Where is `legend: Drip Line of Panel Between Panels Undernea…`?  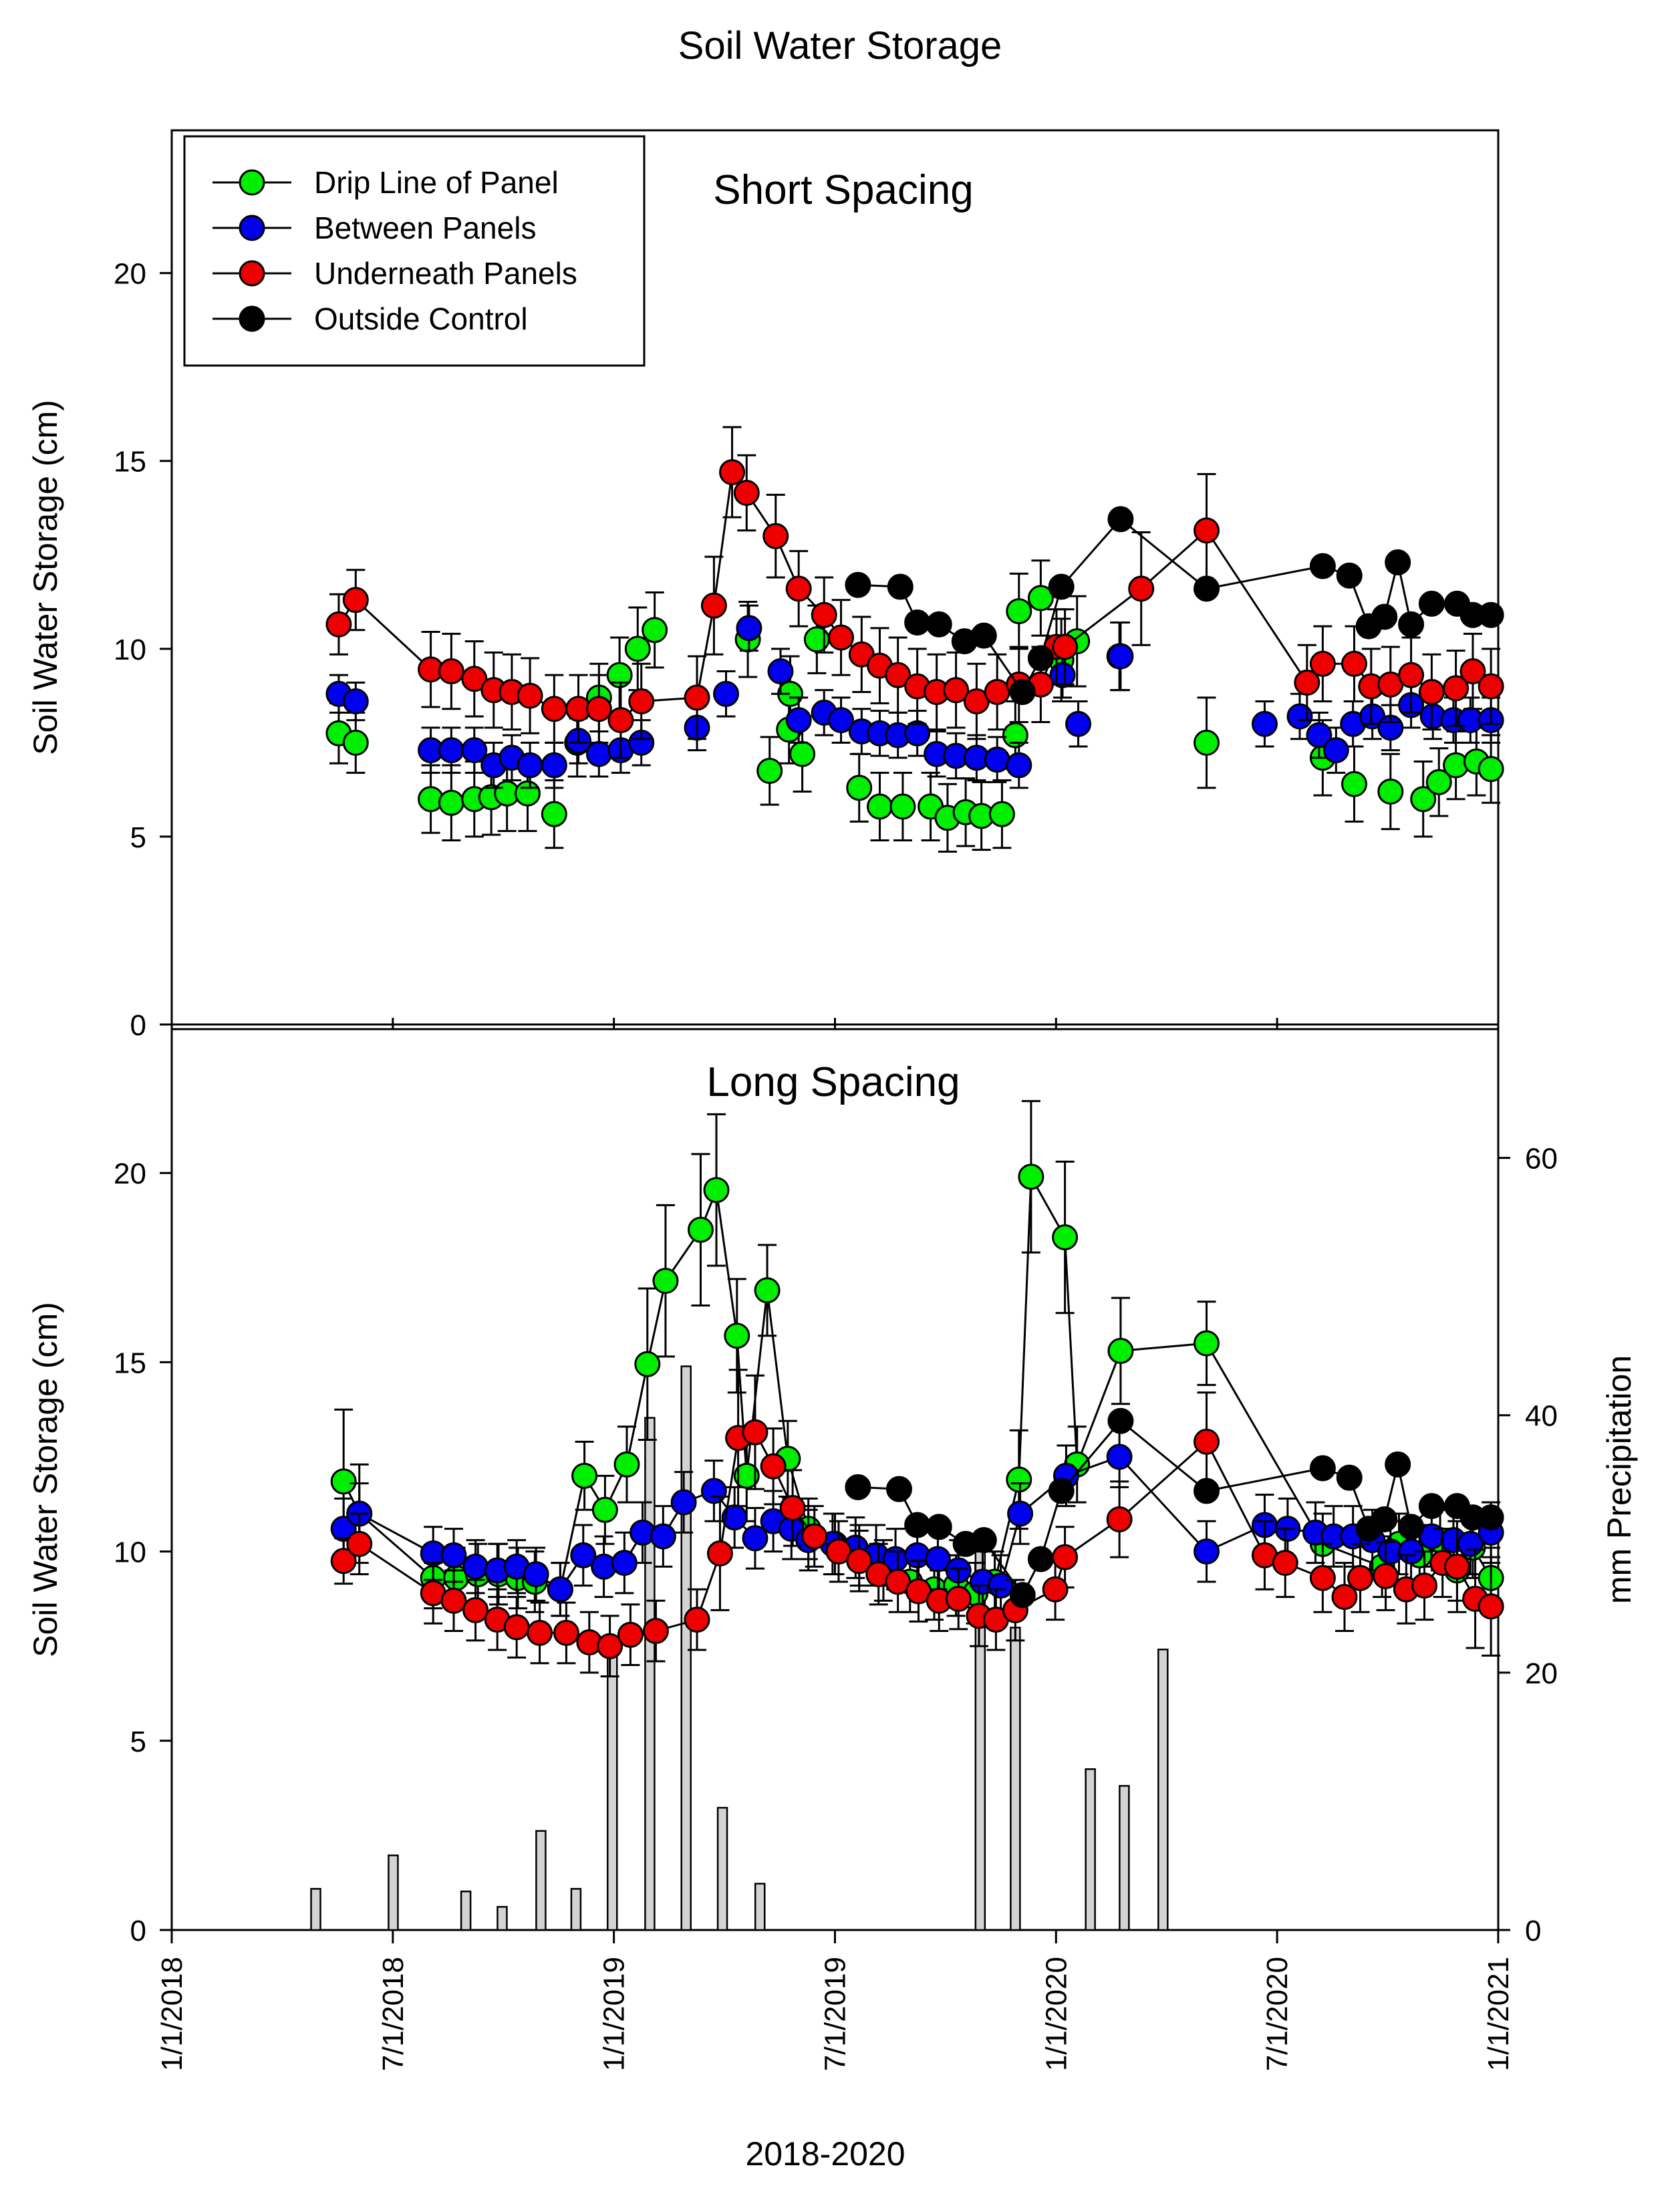 legend: Drip Line of Panel Between Panels Undernea… is located at coordinates (415, 251).